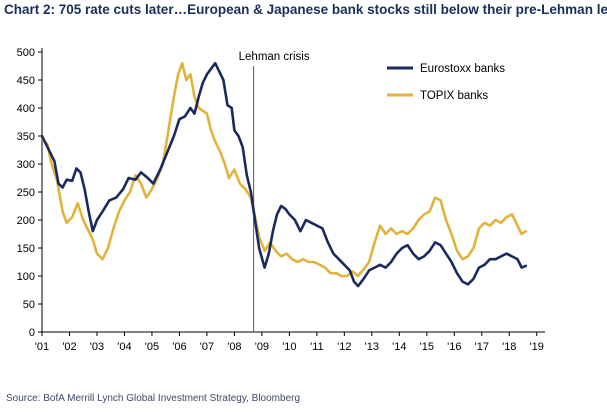 The height and width of the screenshot is (417, 607). What do you see at coordinates (26, 277) in the screenshot?
I see `y-tick-label: 100` at bounding box center [26, 277].